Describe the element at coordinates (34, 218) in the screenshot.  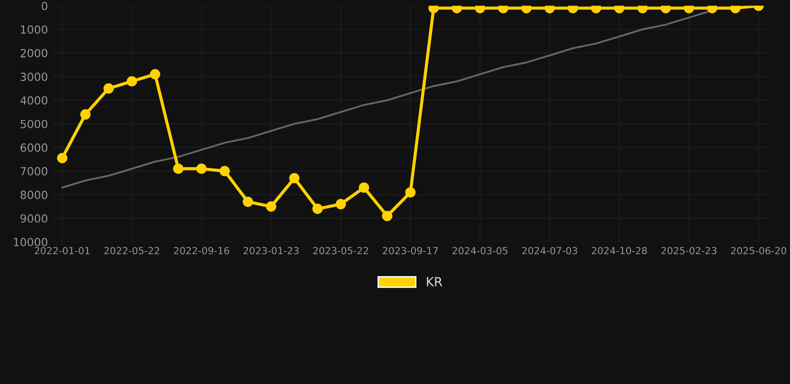
I see `y-tick-label: 9000` at that location.